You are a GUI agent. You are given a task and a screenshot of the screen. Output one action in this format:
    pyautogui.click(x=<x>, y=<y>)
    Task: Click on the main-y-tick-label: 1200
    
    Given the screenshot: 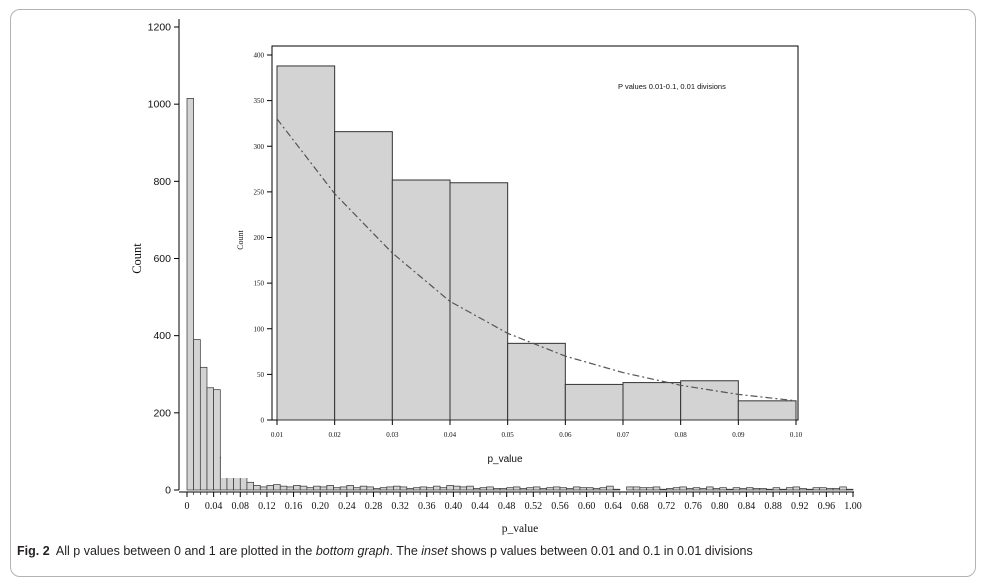 What is the action you would take?
    pyautogui.click(x=160, y=28)
    